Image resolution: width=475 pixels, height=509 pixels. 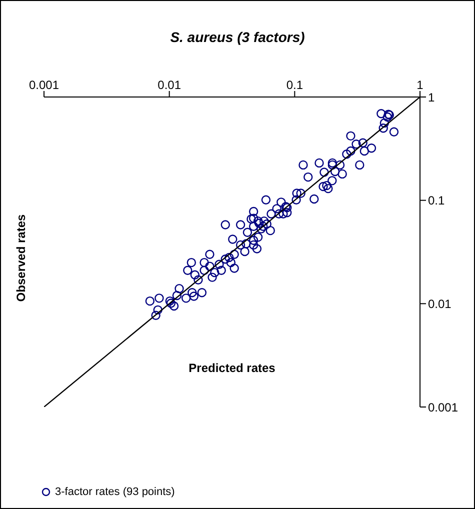 What do you see at coordinates (420, 85) in the screenshot?
I see `x-tick-label: 1` at bounding box center [420, 85].